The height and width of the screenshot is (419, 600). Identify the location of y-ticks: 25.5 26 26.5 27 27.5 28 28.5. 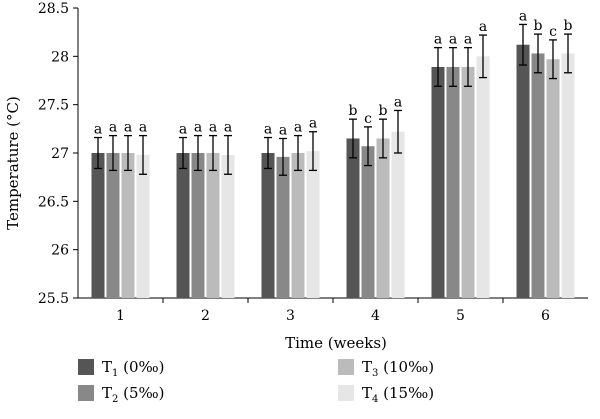
(58, 154).